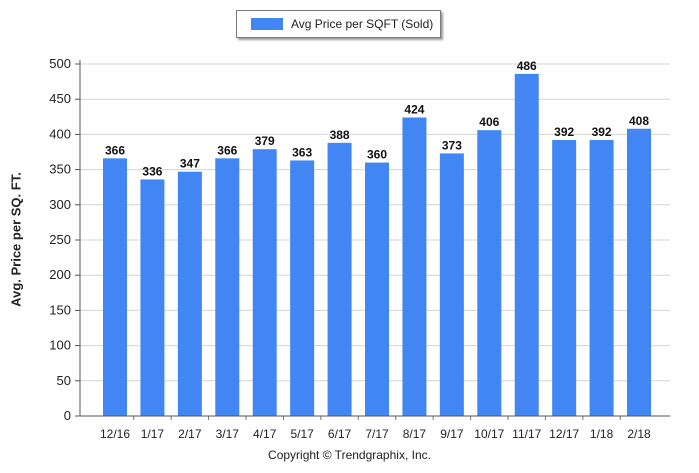 Image resolution: width=699 pixels, height=473 pixels. What do you see at coordinates (60, 239) in the screenshot?
I see `y-tick-label: 250` at bounding box center [60, 239].